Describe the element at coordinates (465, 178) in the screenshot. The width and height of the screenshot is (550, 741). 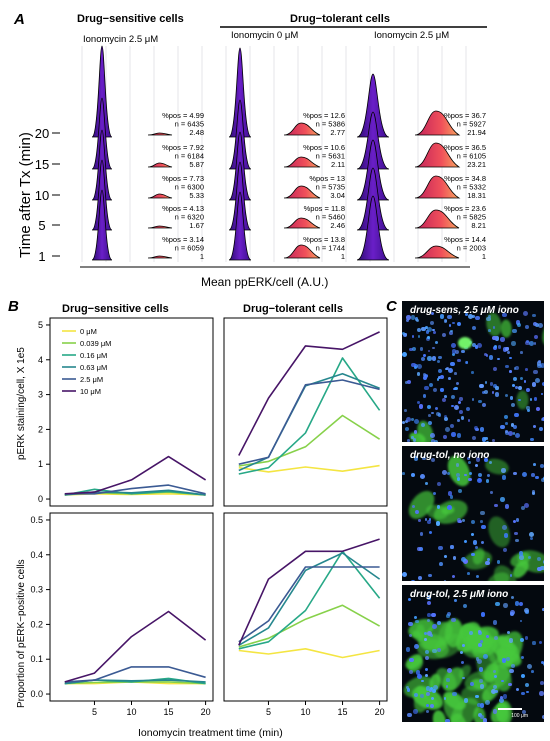
I see `stat-text: %pos = 34.8` at that location.